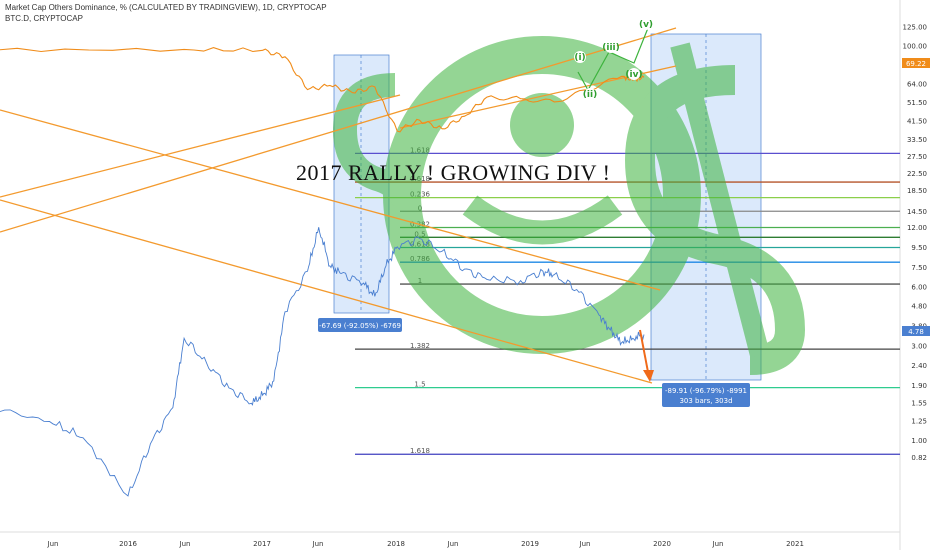  Describe the element at coordinates (453, 172) in the screenshot. I see `annotation-text: 2017 RALLY ! GROWING DIV !` at that location.